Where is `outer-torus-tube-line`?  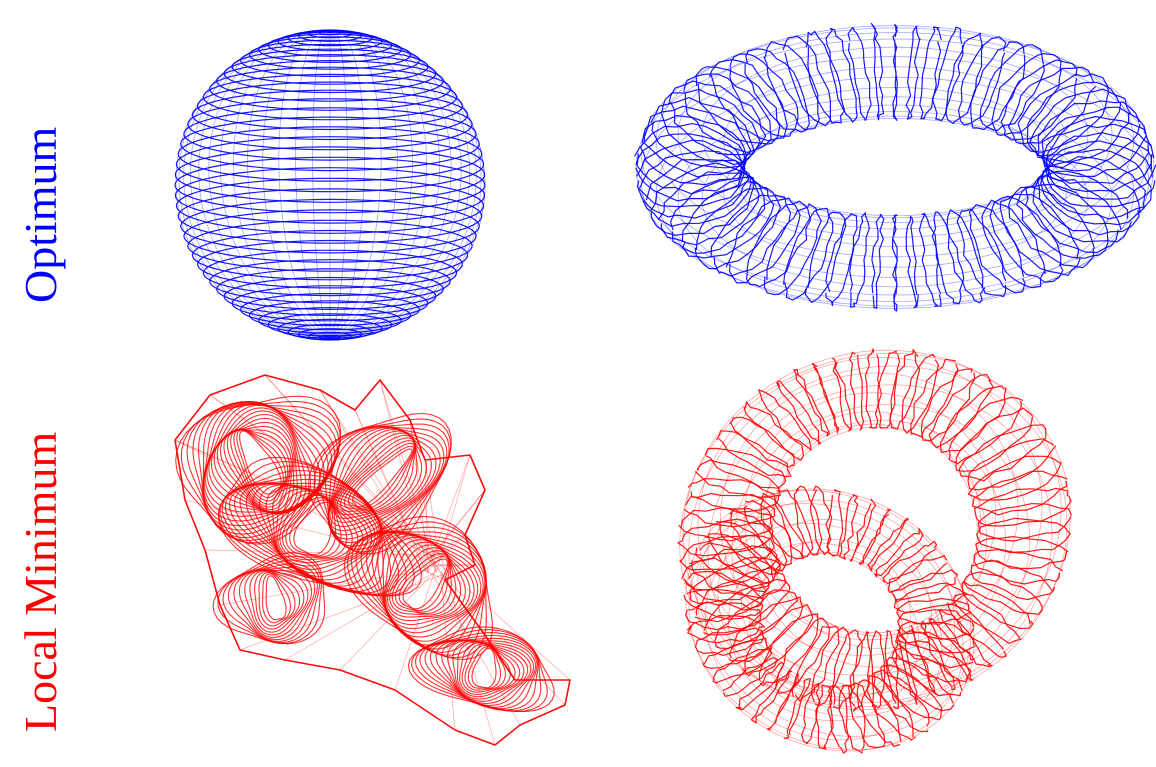
outer-torus-tube-line is located at coordinates (870, 516).